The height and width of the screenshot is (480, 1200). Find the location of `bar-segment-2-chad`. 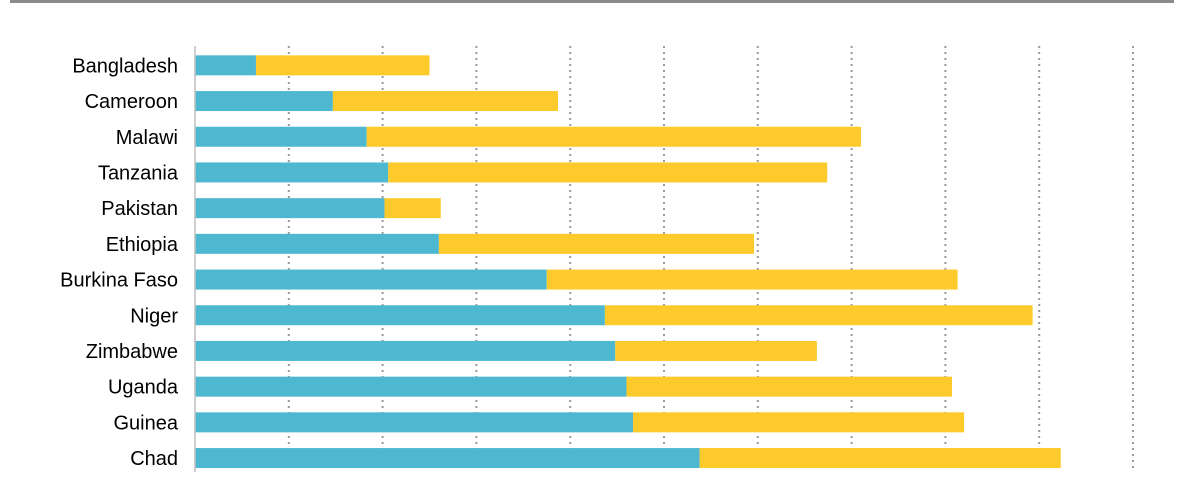

bar-segment-2-chad is located at coordinates (880, 458).